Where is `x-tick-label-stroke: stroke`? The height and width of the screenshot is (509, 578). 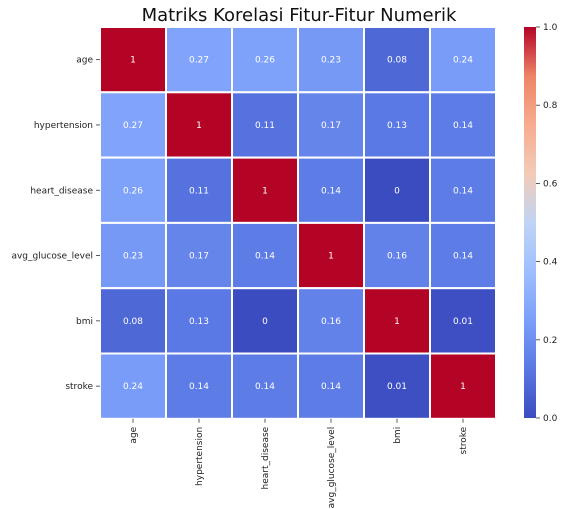
x-tick-label-stroke: stroke is located at coordinates (464, 440).